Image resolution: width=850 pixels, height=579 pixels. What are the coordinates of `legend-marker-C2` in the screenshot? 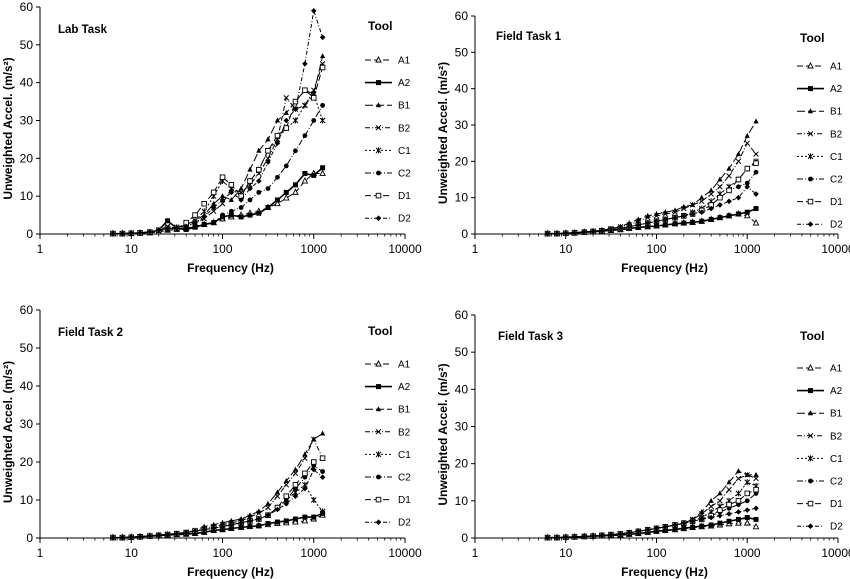 It's located at (378, 173).